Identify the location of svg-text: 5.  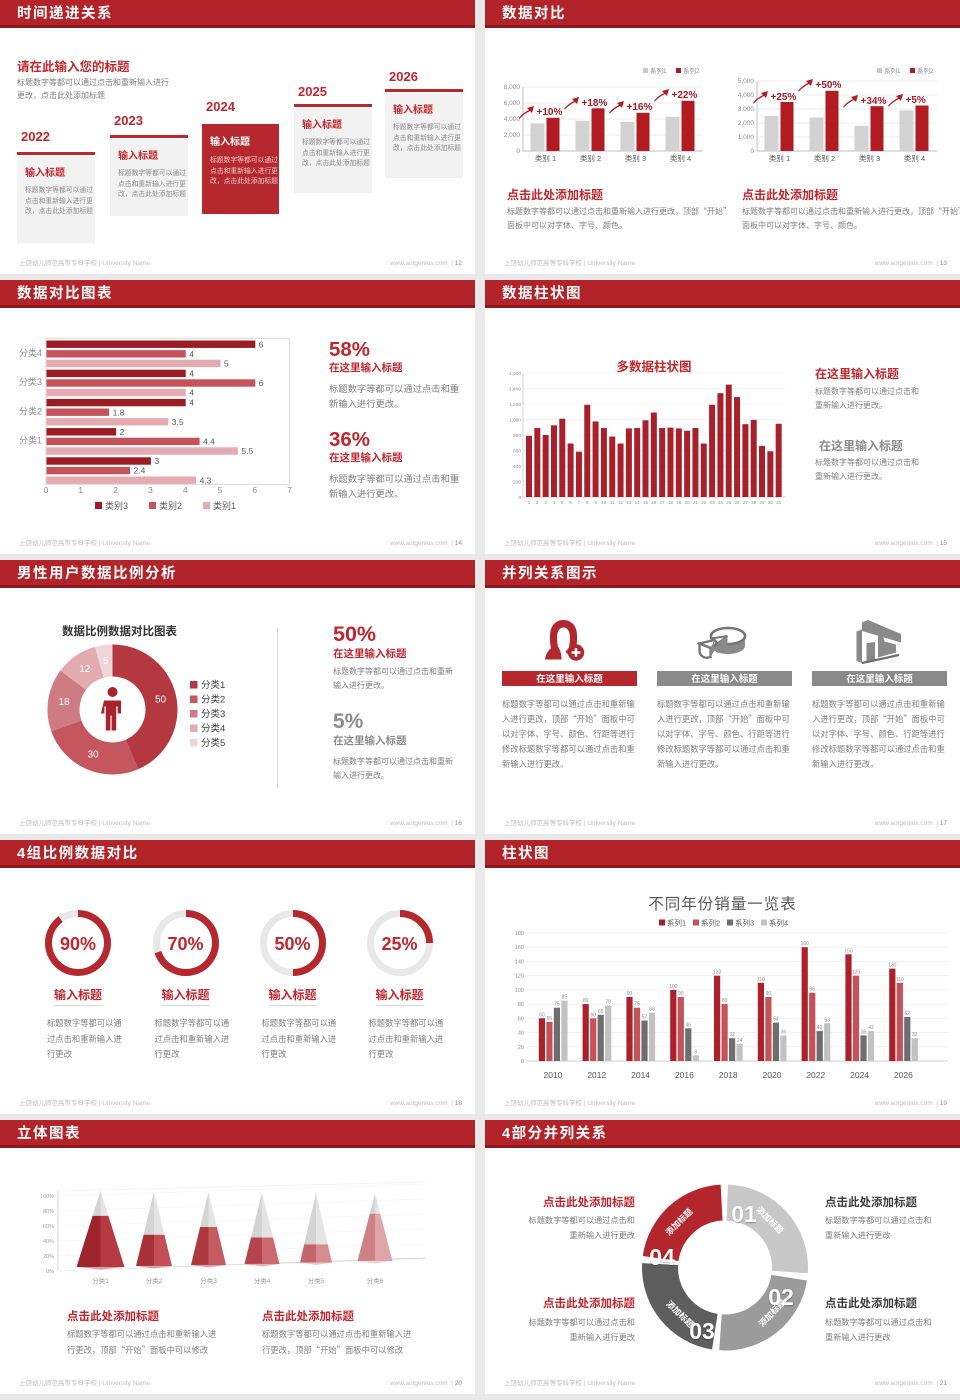
(220, 490).